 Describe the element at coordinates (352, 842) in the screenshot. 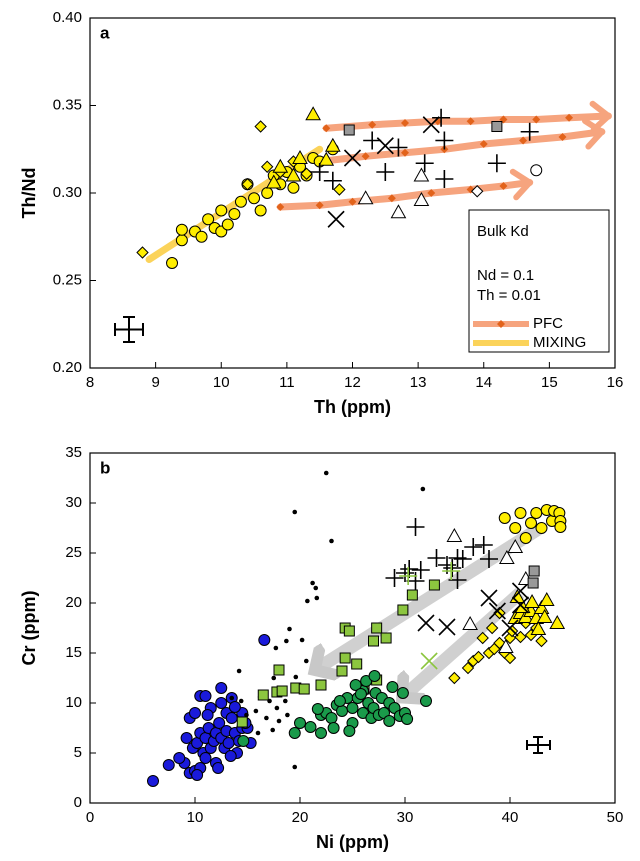

I see `x-axis-label: Ni (ppm)` at that location.